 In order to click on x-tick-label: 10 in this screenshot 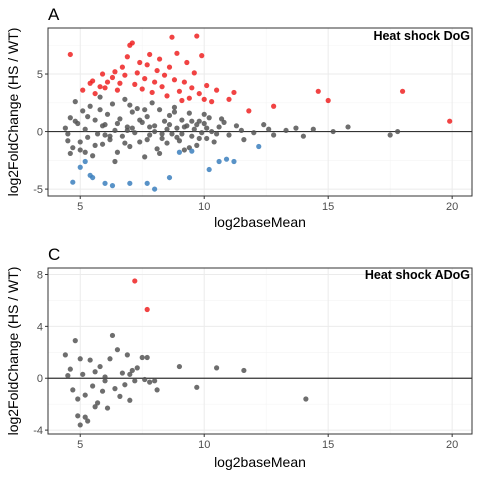, I will do `click(204, 445)`.